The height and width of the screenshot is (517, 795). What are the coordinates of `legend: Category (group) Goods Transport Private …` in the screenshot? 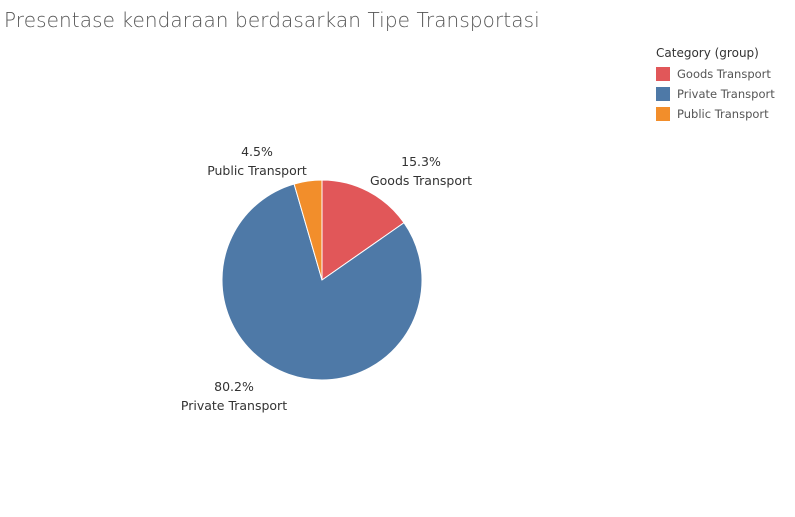 It's located at (724, 85).